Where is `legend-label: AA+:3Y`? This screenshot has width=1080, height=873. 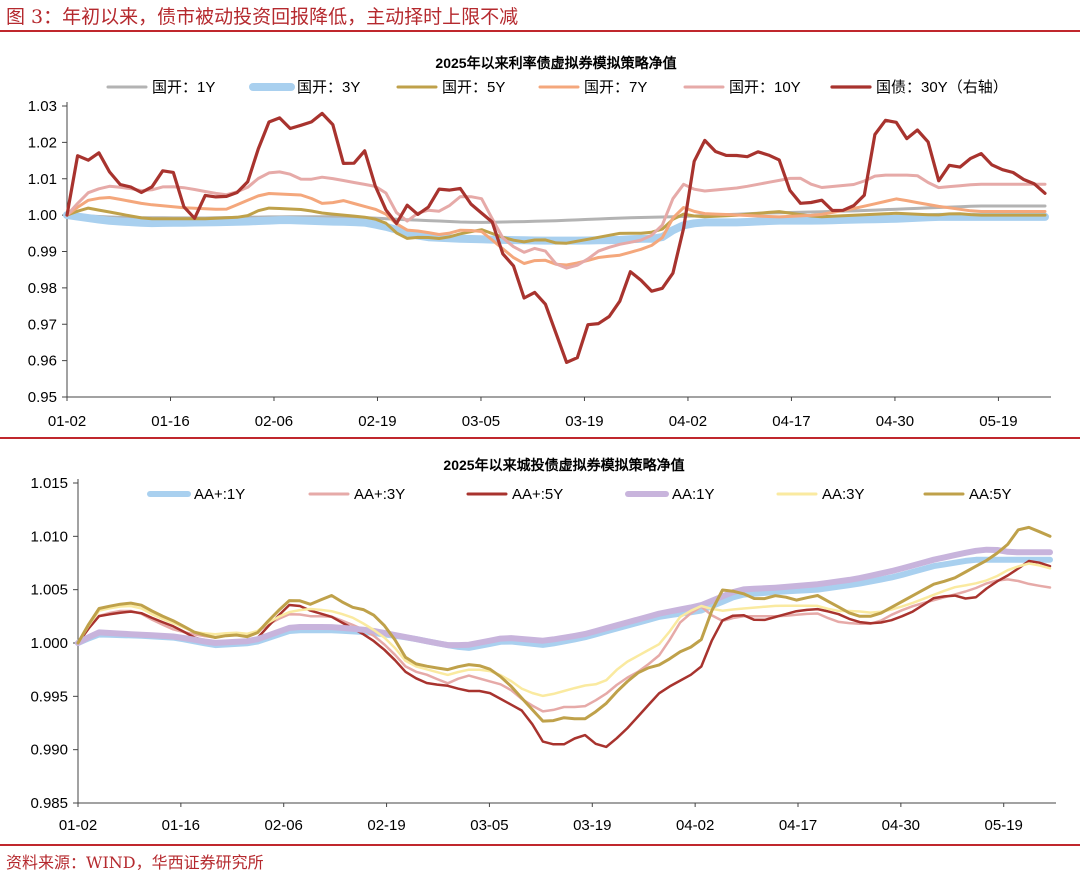
legend-label: AA+:3Y is located at coordinates (379, 494).